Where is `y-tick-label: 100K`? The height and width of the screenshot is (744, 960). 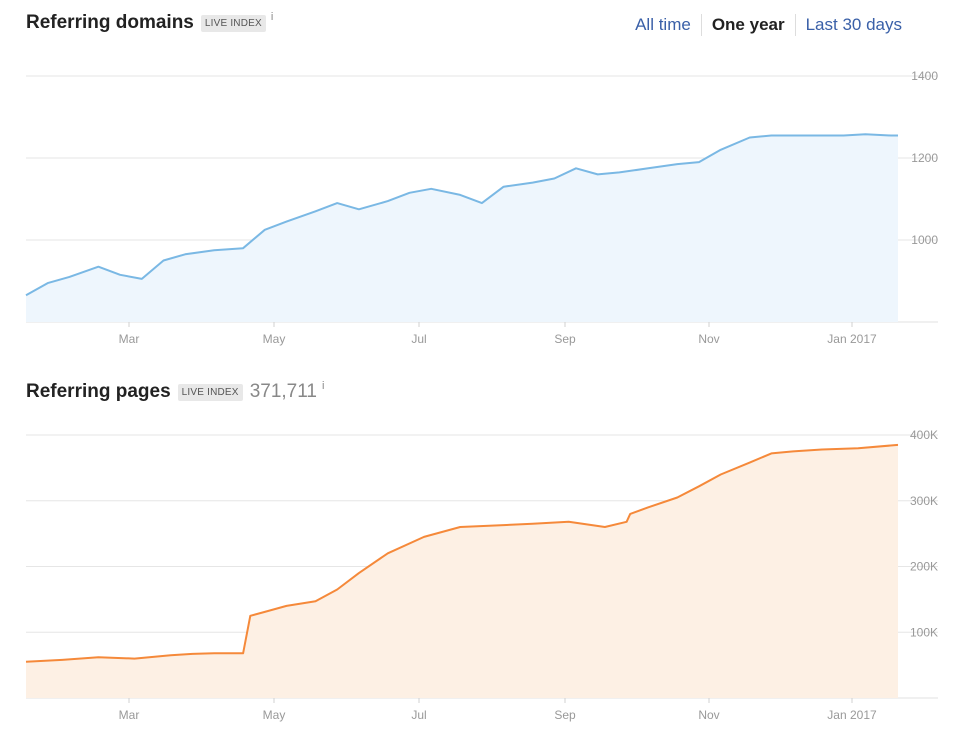
y-tick-label: 100K is located at coordinates (924, 632).